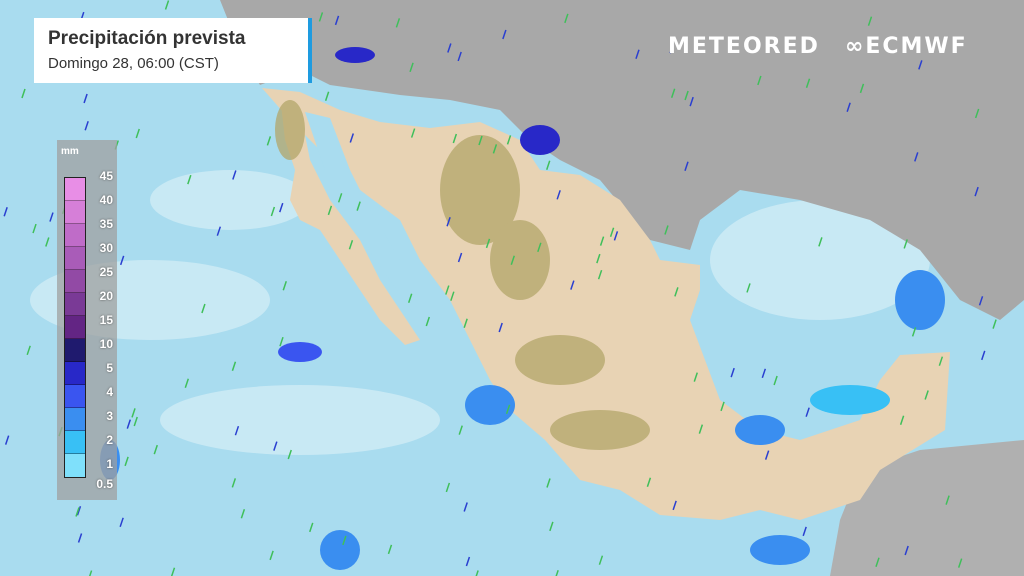 The width and height of the screenshot is (1024, 576). I want to click on legend-label: 25, so click(106, 272).